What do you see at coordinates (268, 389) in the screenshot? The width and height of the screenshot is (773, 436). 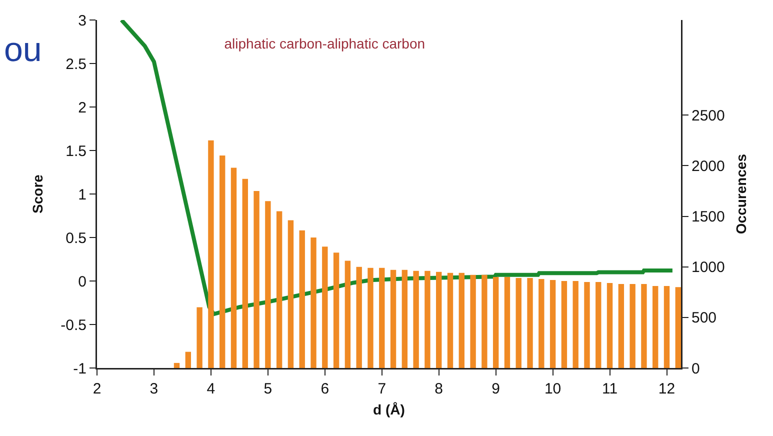 I see `x-tick-label: 5` at bounding box center [268, 389].